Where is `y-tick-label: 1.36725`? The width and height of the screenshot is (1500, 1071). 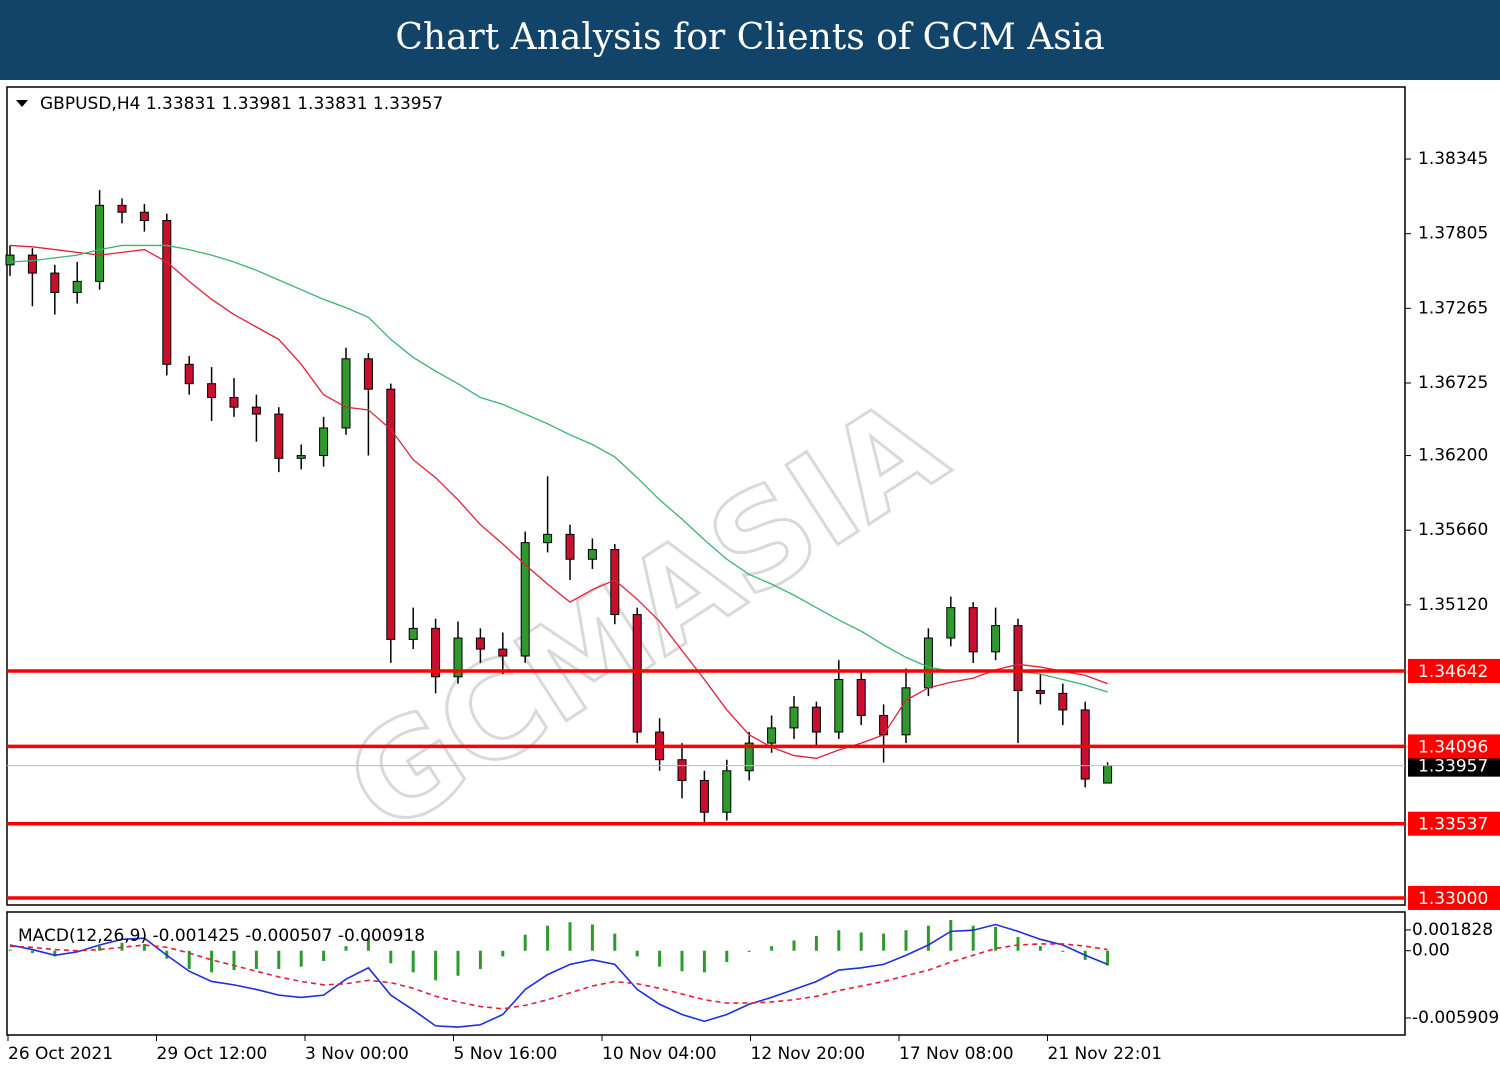 y-tick-label: 1.36725 is located at coordinates (1453, 383).